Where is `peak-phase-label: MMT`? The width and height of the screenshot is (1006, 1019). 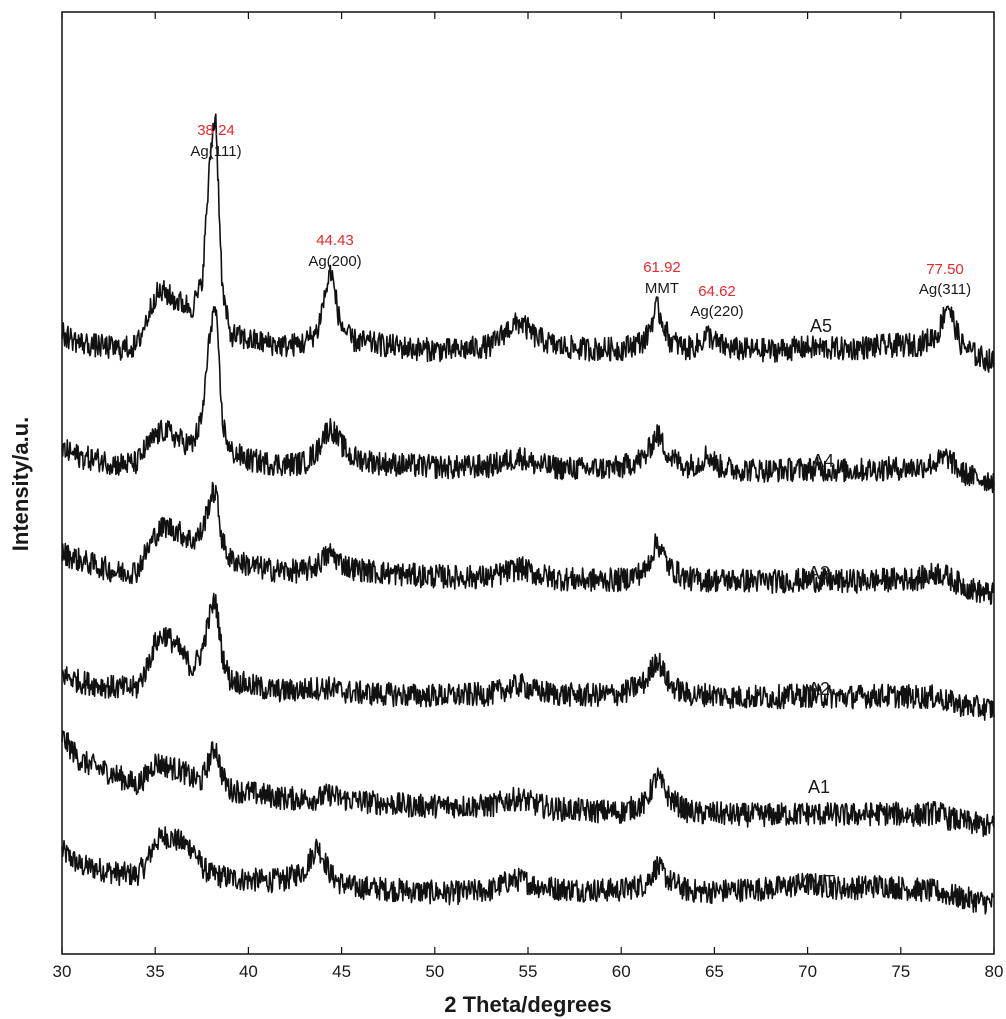 peak-phase-label: MMT is located at coordinates (662, 288).